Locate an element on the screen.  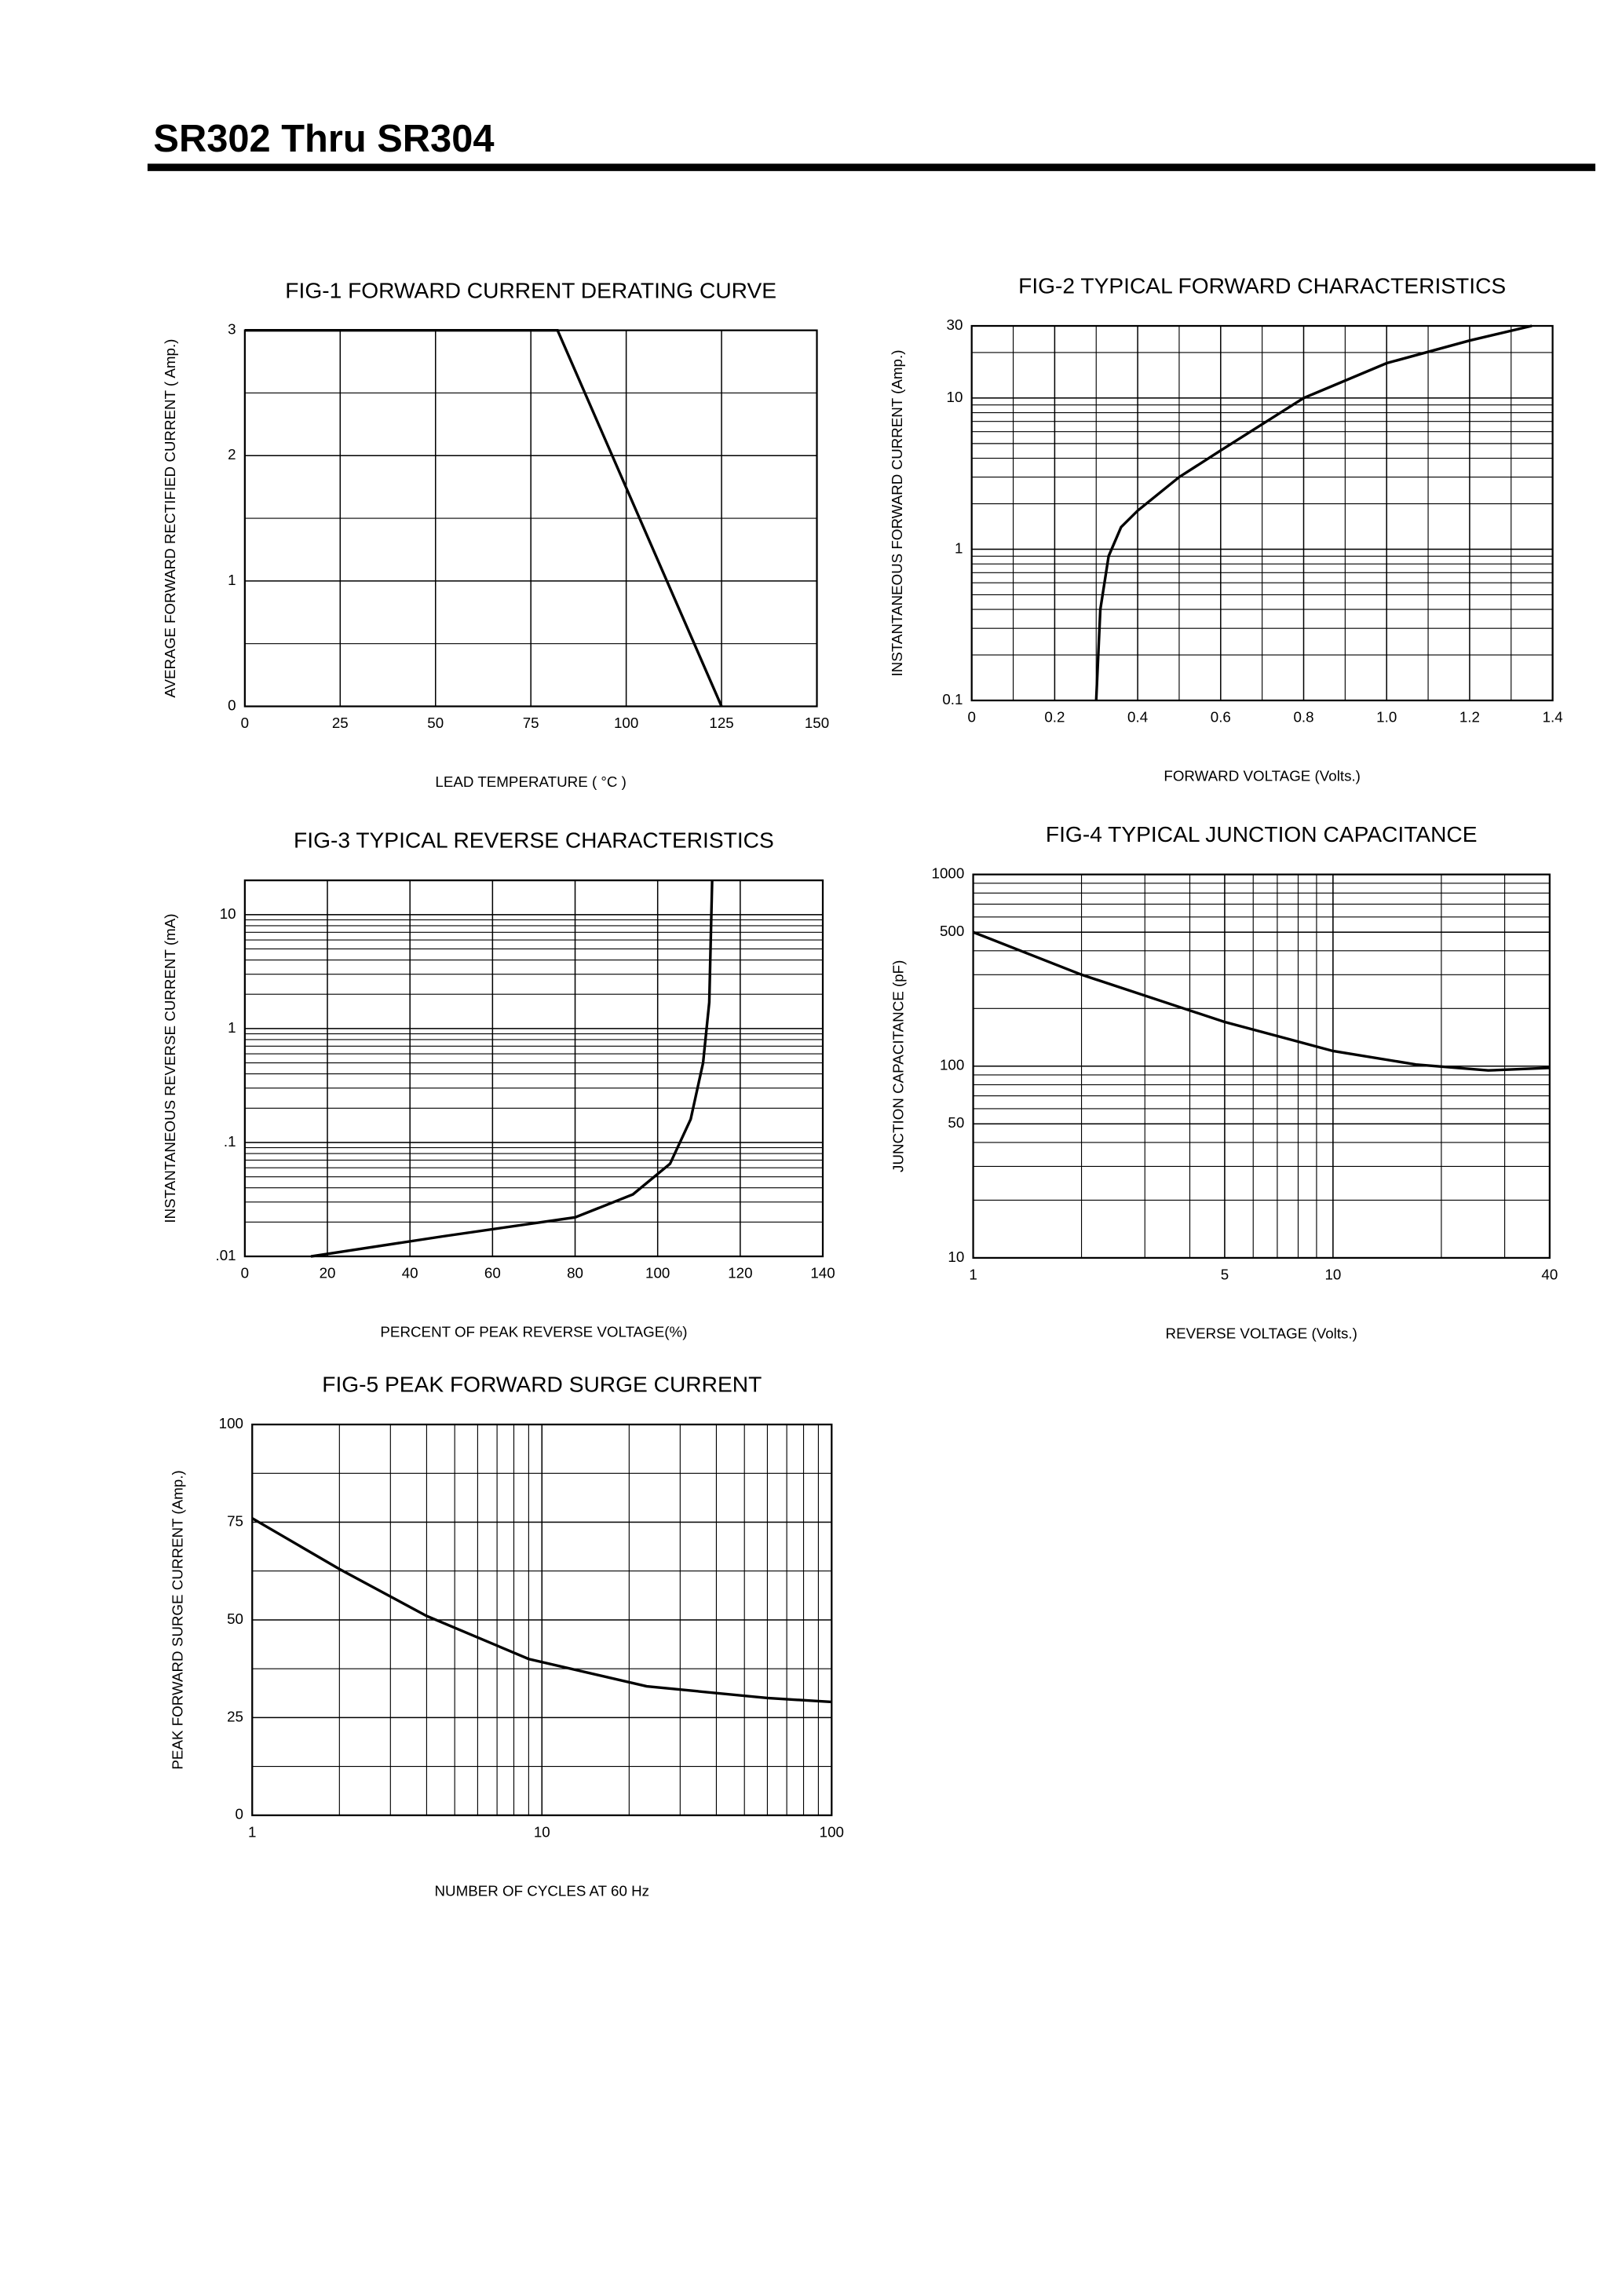
x-axis-label: PERCENT OF PEAK REVERSE VOLTAGE(%) is located at coordinates (533, 1332).